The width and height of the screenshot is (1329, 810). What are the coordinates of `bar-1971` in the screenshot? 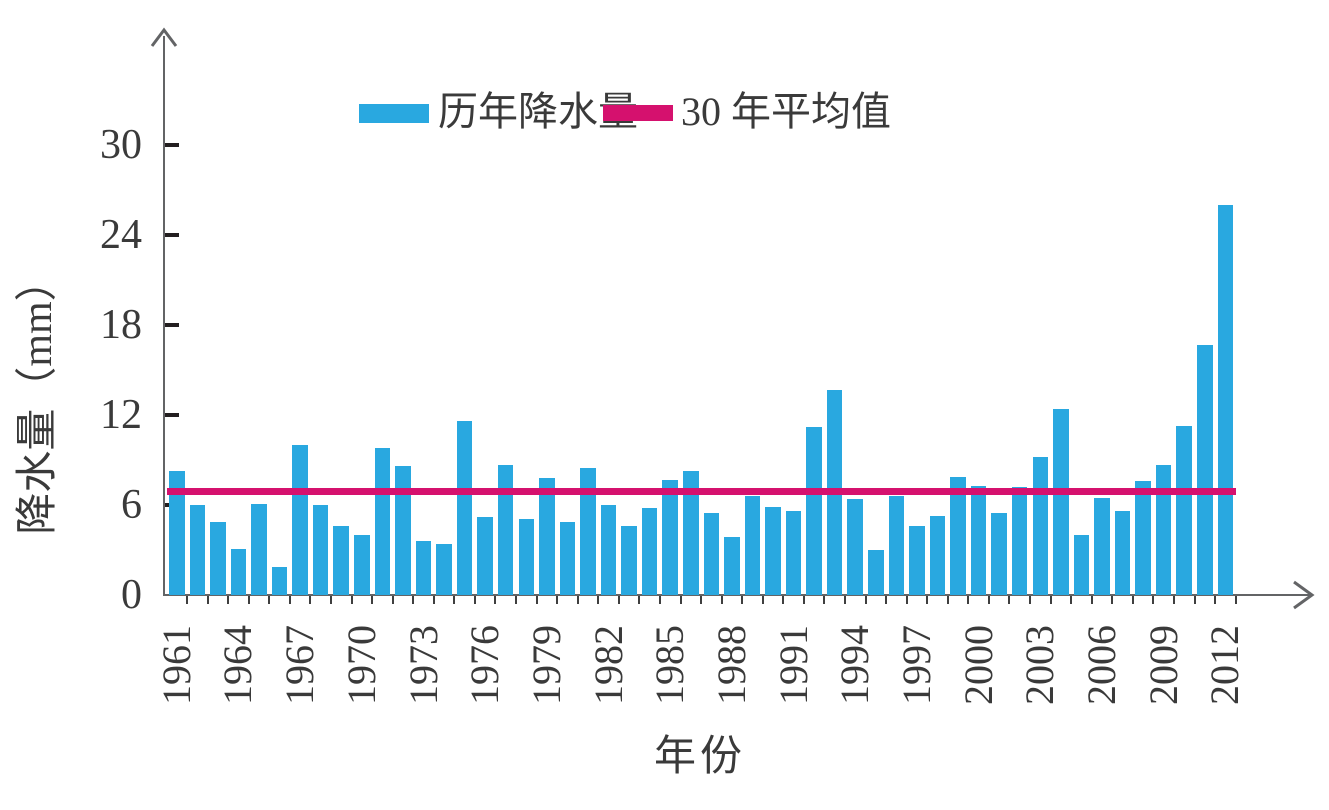 It's located at (382, 521).